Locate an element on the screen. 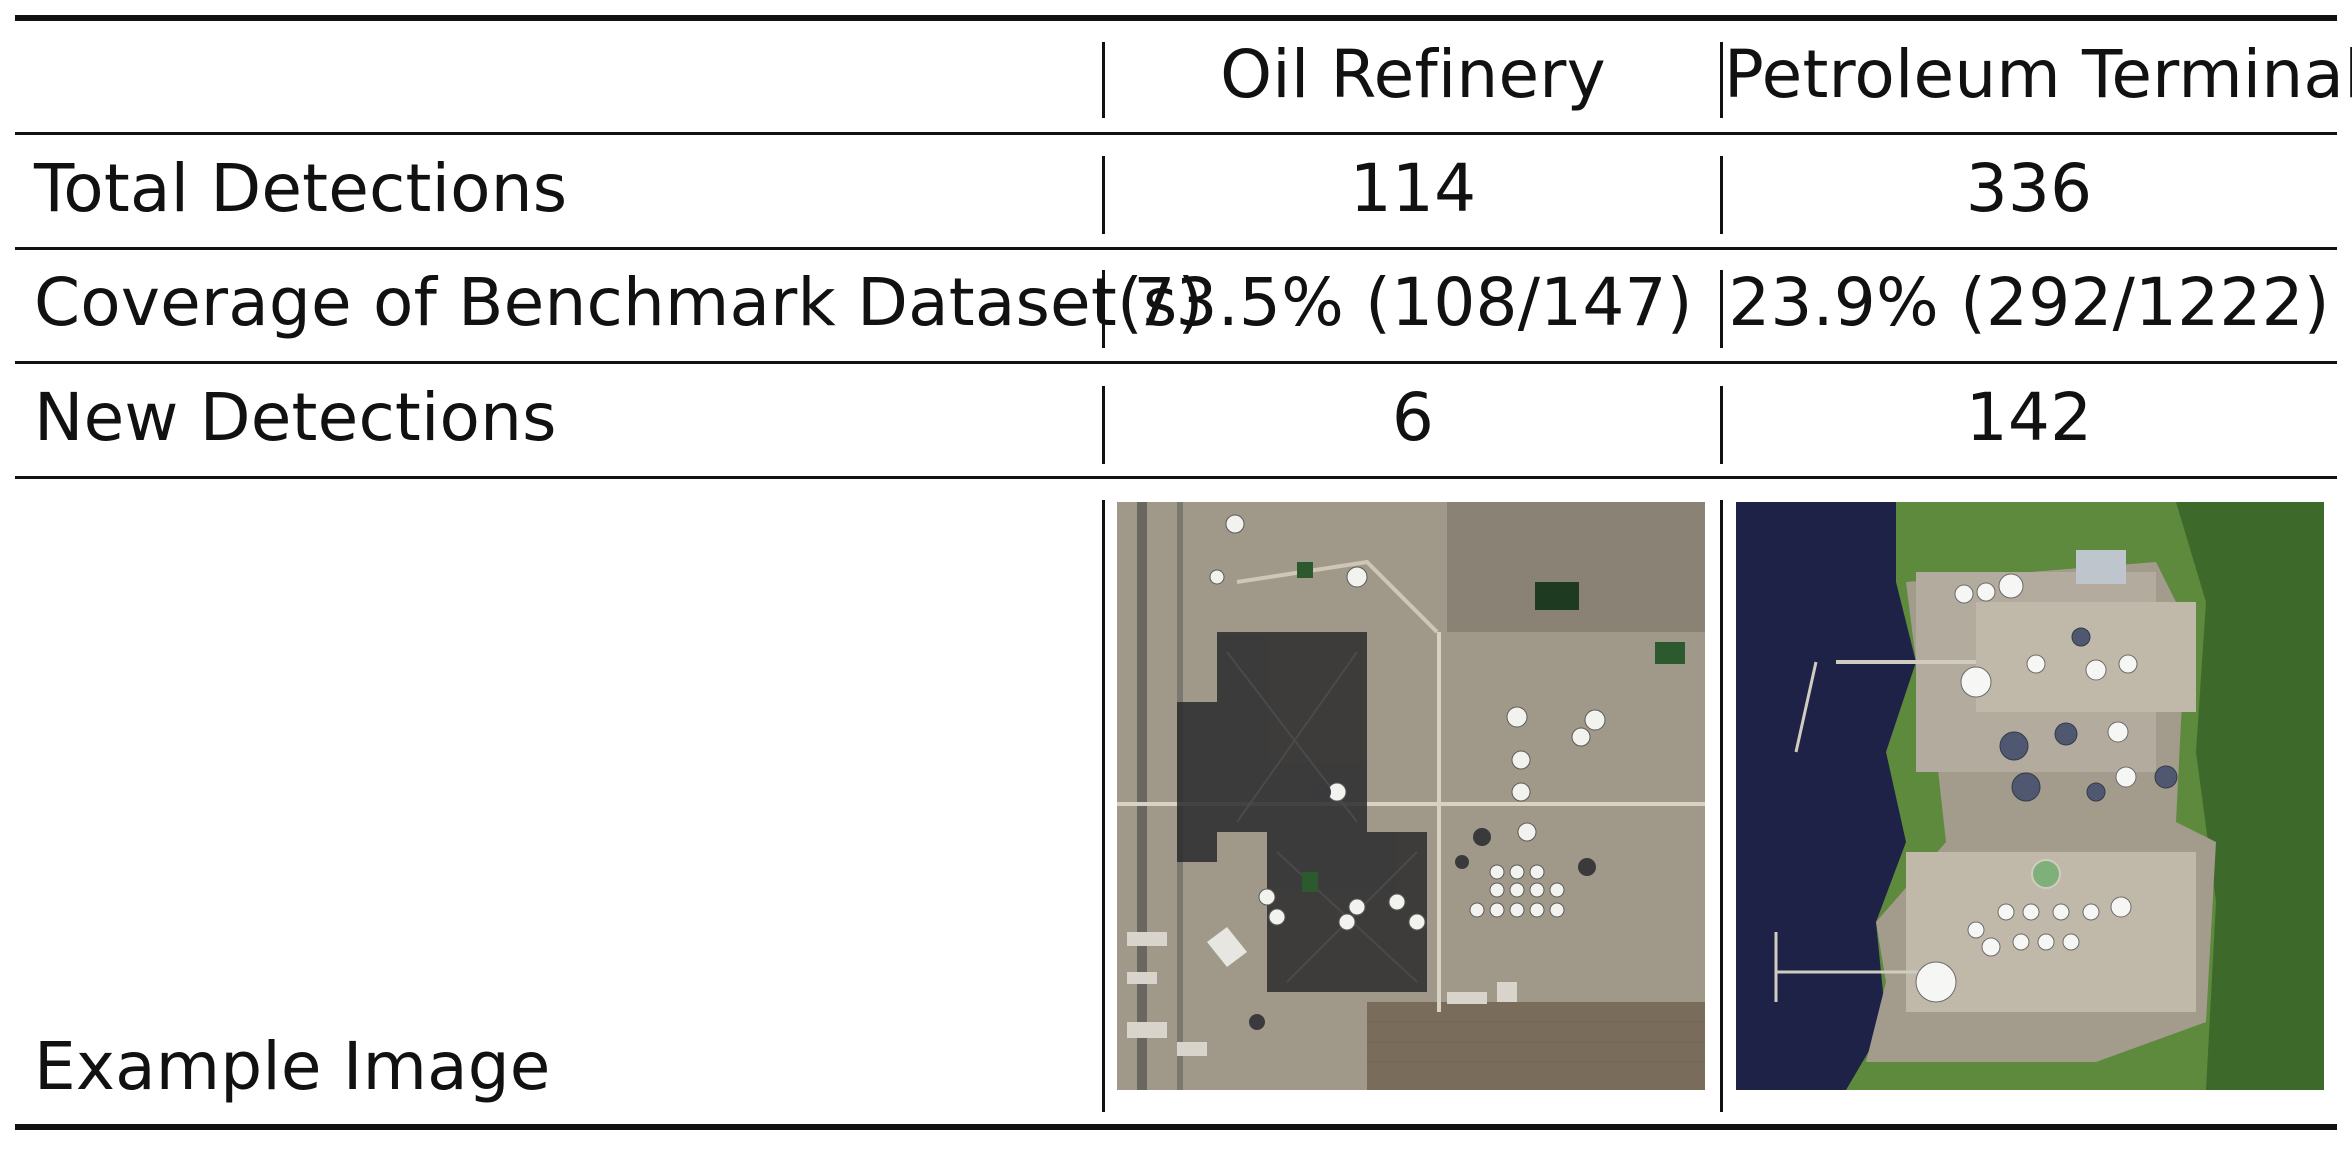  column-header-oil-refinery: Oil Refinery is located at coordinates (1413, 74).